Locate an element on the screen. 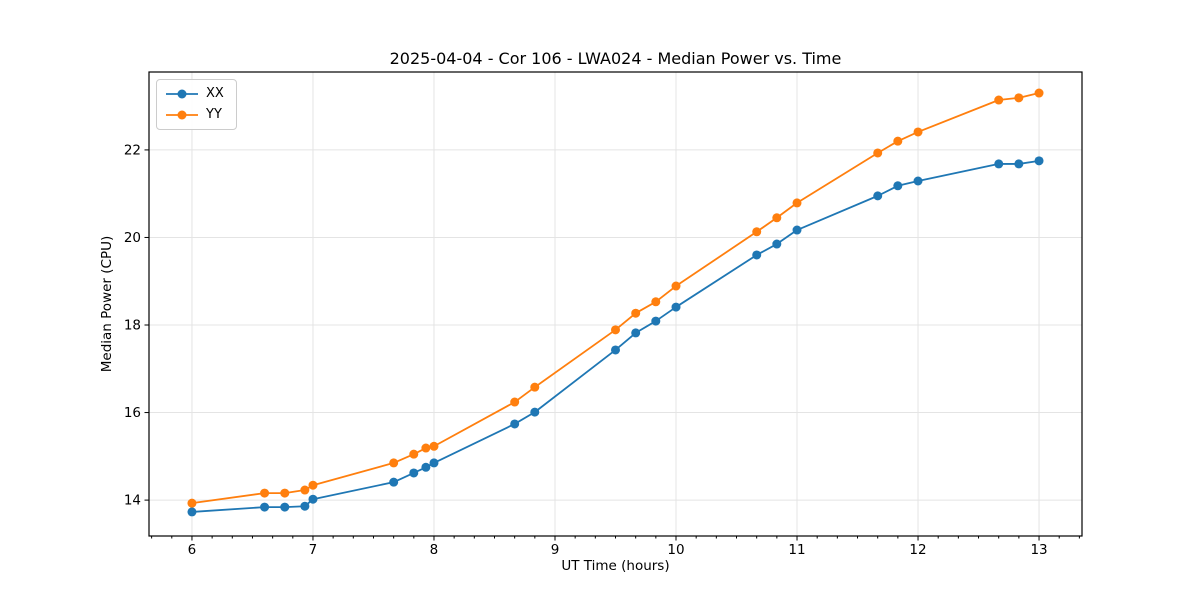 The width and height of the screenshot is (1200, 600). y-axis-label: Median Power (CPU) is located at coordinates (107, 304).